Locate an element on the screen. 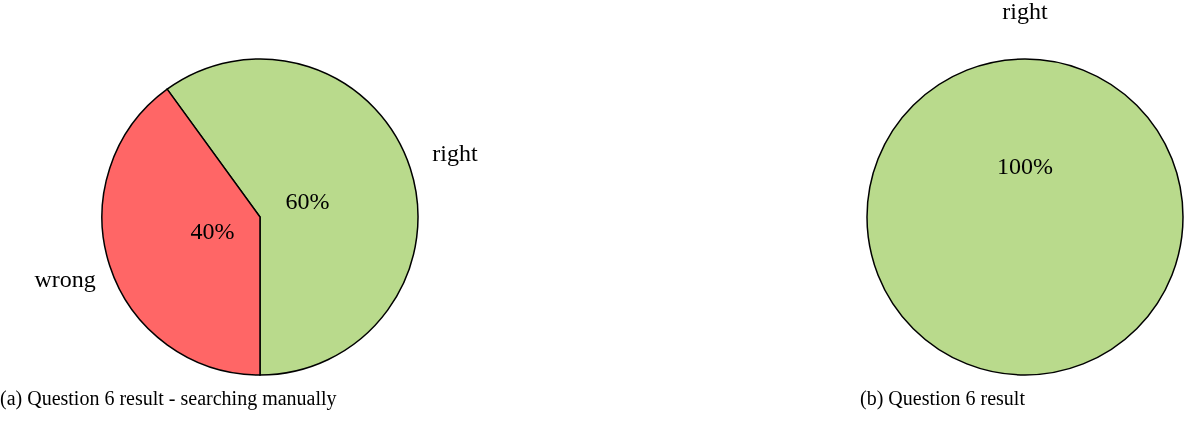 This screenshot has height=442, width=1201. text: (b) Question 6 result is located at coordinates (943, 398).